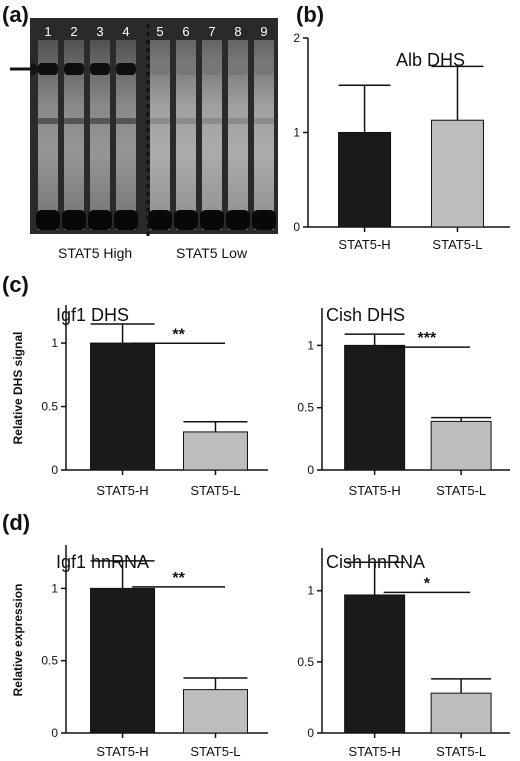 Image resolution: width=520 pixels, height=761 pixels. I want to click on lane-number: 3, so click(99, 31).